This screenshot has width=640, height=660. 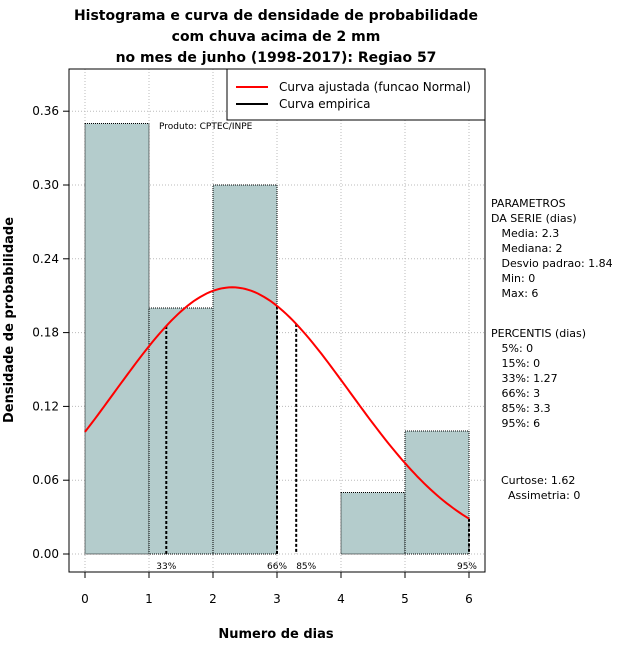 What do you see at coordinates (45, 480) in the screenshot?
I see `y-tick-label: 0.06` at bounding box center [45, 480].